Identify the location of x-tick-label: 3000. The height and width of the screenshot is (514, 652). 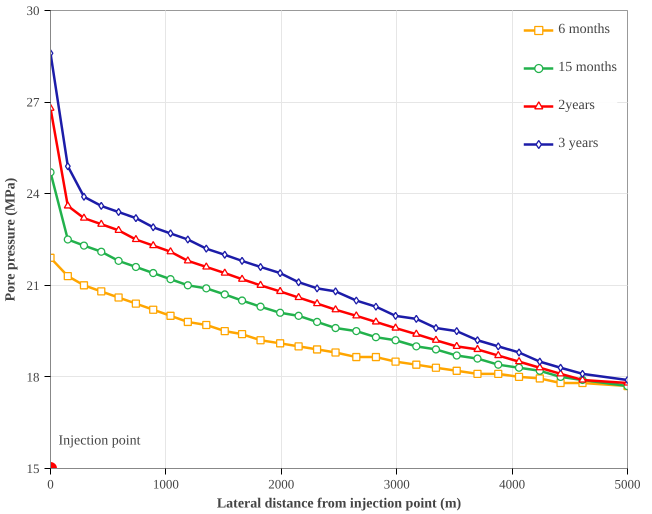
(397, 484).